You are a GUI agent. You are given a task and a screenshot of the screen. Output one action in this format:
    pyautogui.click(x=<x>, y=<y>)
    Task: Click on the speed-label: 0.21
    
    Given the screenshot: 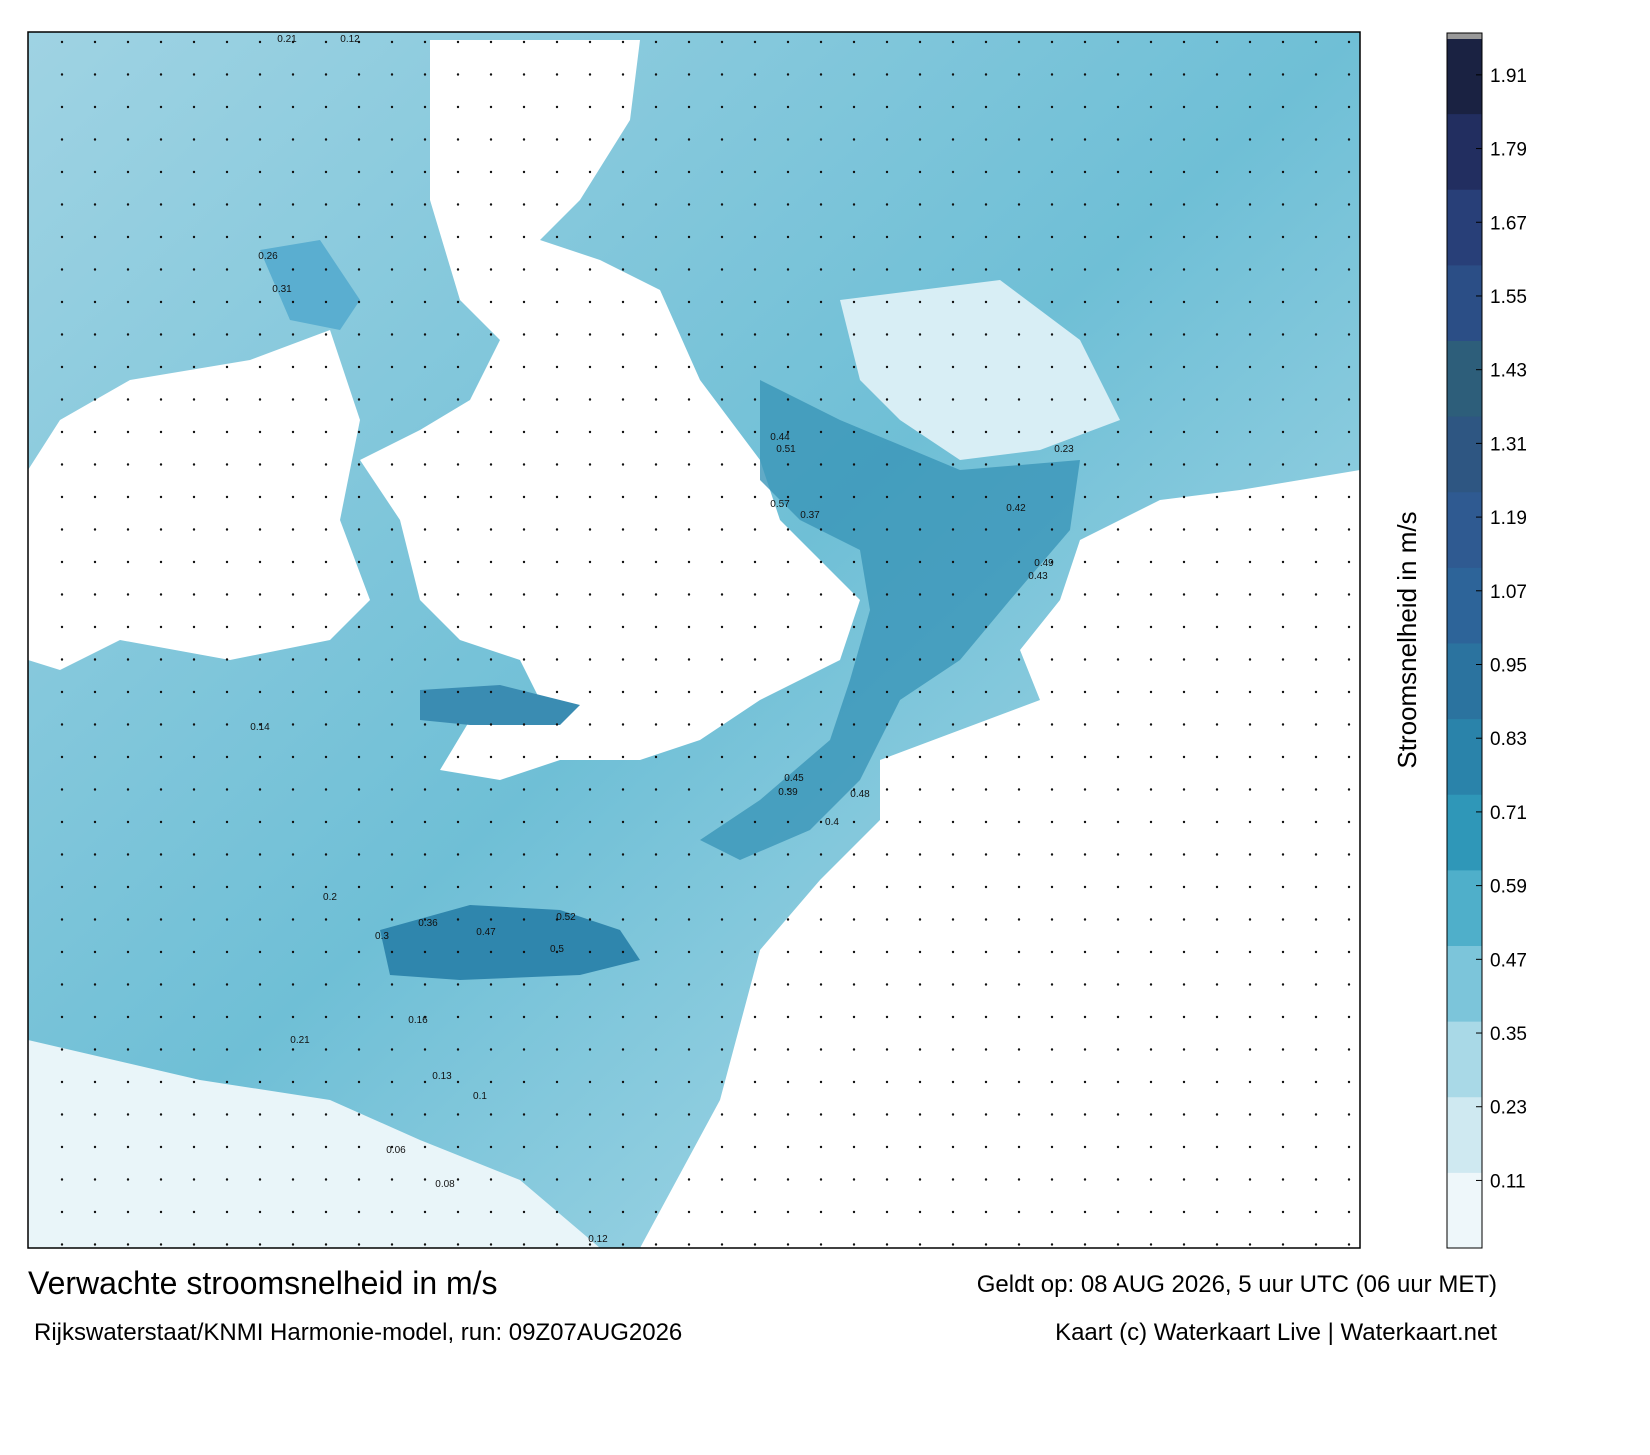 What is the action you would take?
    pyautogui.click(x=300, y=1040)
    